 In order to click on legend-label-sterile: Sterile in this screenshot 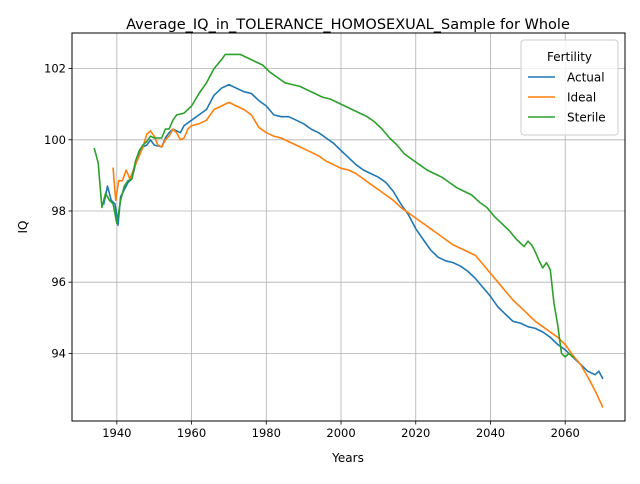, I will do `click(586, 118)`.